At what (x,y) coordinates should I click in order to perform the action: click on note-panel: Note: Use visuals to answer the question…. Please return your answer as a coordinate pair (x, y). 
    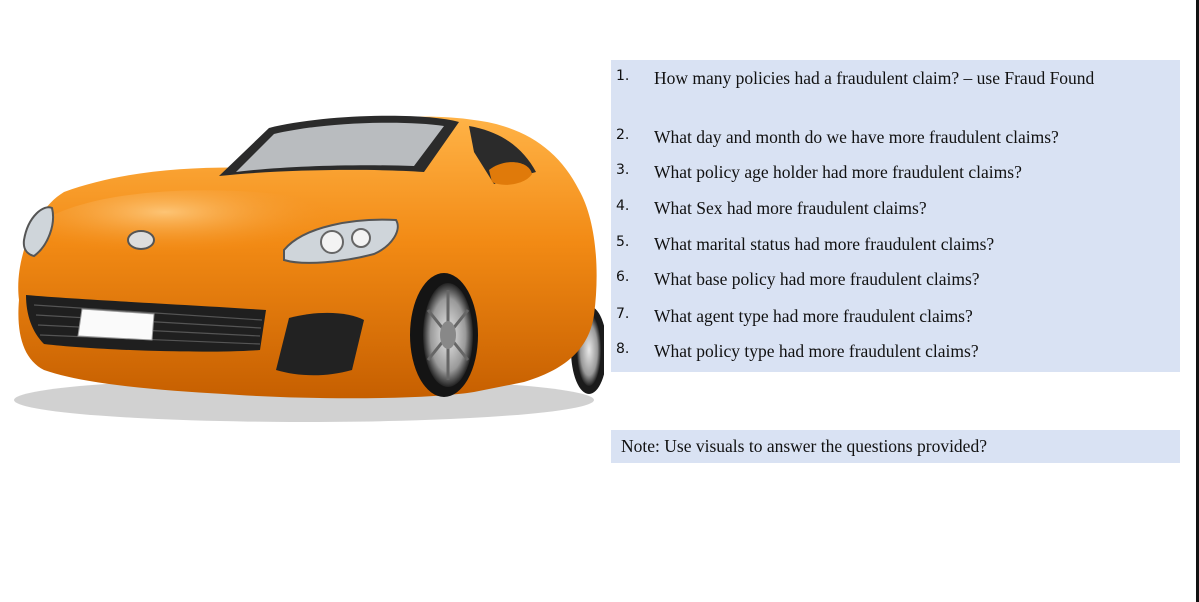
    Looking at the image, I should click on (895, 446).